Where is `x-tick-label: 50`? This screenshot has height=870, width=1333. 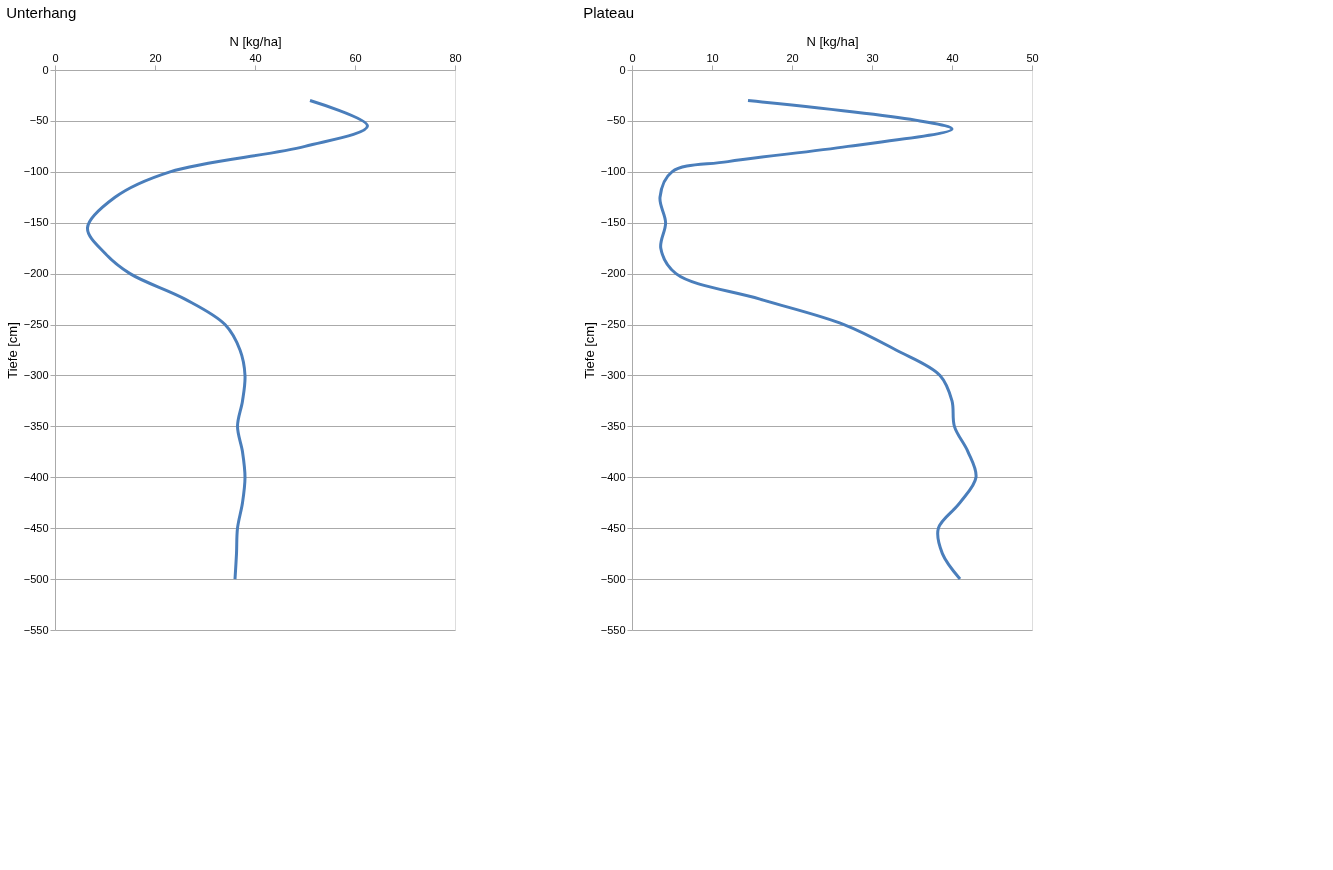 x-tick-label: 50 is located at coordinates (1032, 57).